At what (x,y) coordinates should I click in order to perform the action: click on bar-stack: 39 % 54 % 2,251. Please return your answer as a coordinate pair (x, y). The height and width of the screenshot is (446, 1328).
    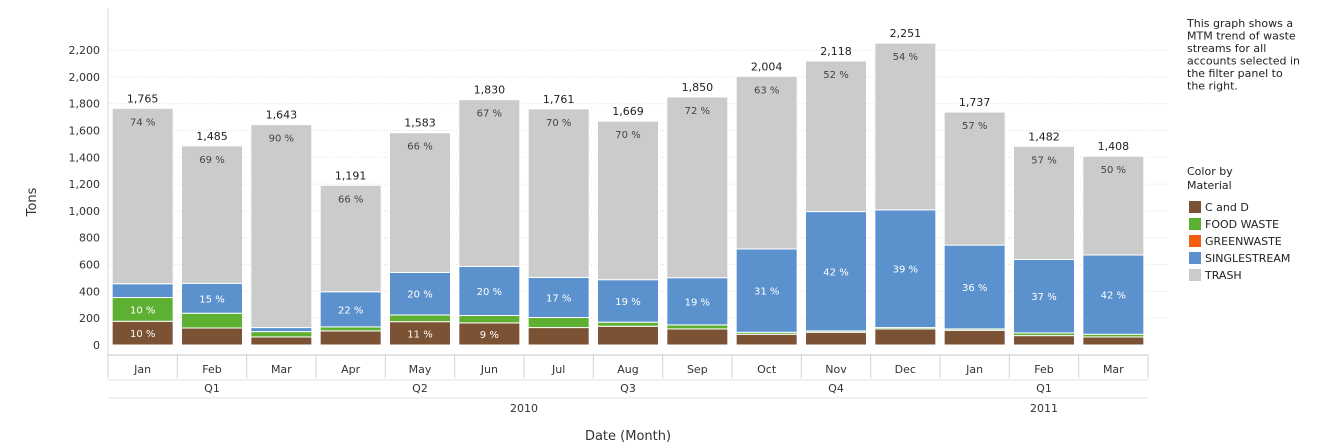
    Looking at the image, I should click on (905, 186).